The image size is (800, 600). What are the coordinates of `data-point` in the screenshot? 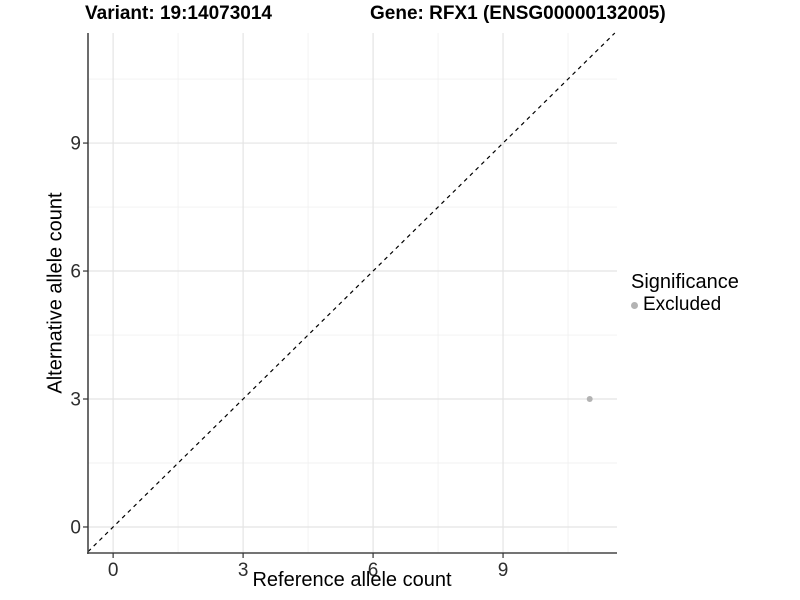 It's located at (589, 399).